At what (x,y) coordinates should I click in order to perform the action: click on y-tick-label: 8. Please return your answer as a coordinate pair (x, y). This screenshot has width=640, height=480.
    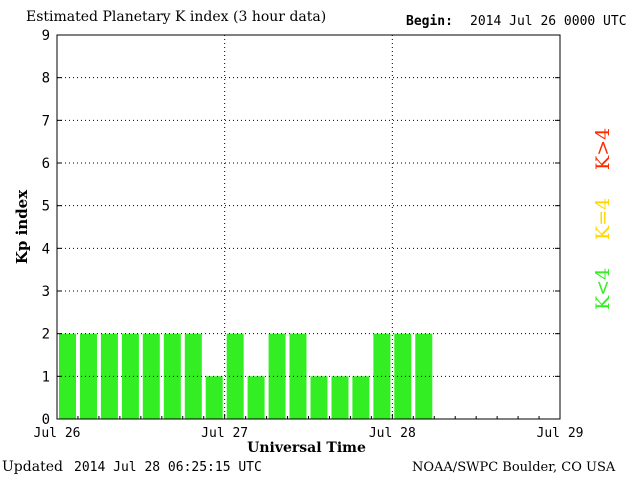
    Looking at the image, I should click on (46, 79).